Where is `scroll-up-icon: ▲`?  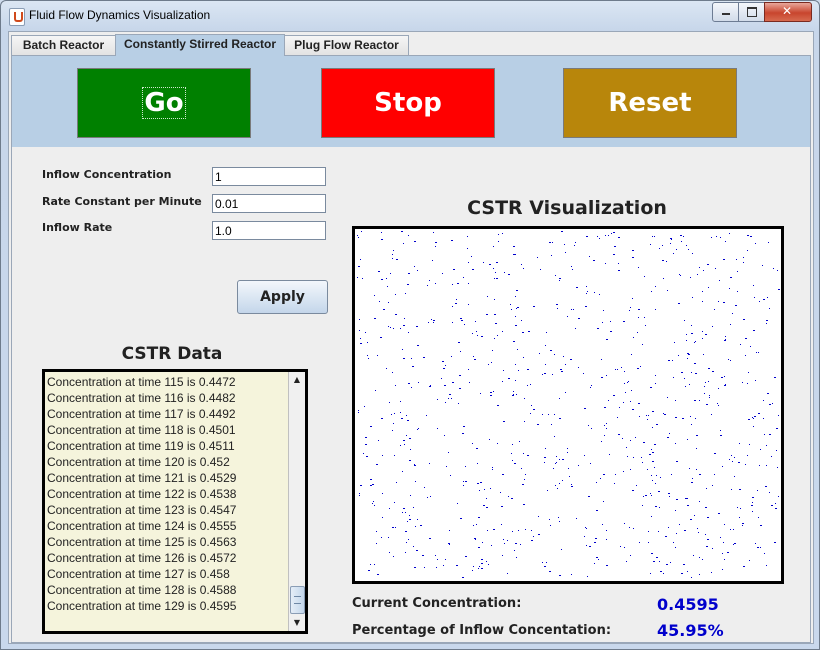
scroll-up-icon: ▲ is located at coordinates (297, 379).